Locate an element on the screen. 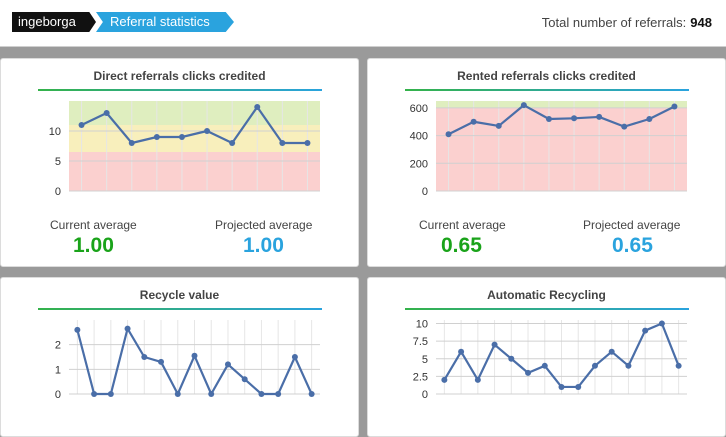 The image size is (726, 437). zone-red is located at coordinates (194, 171).